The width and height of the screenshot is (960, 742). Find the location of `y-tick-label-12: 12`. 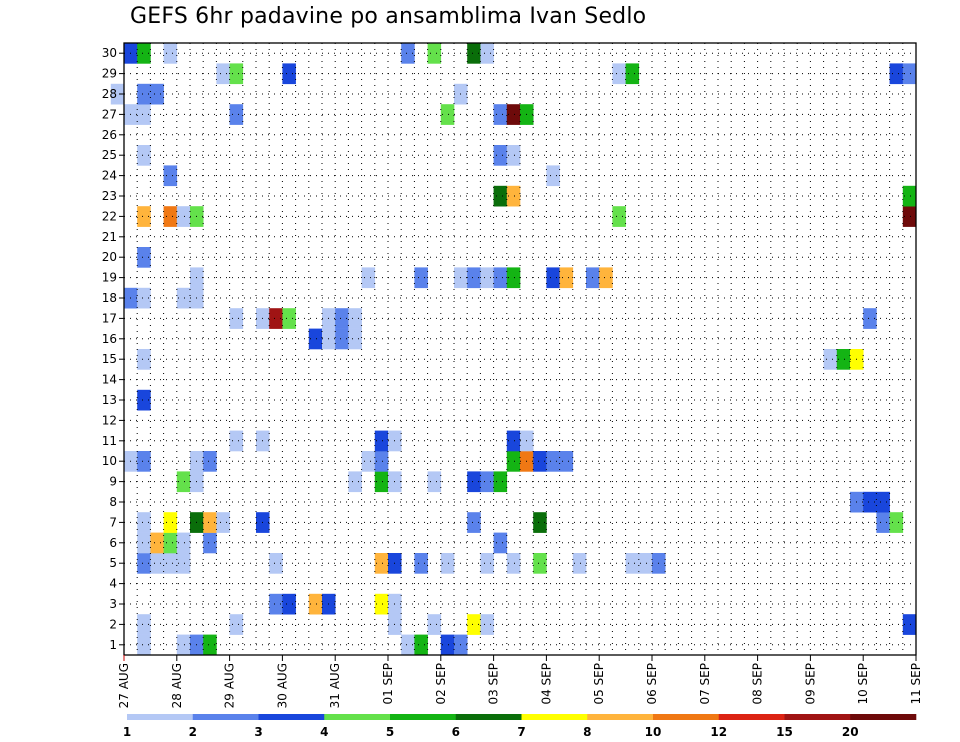

y-tick-label-12: 12 is located at coordinates (109, 420).